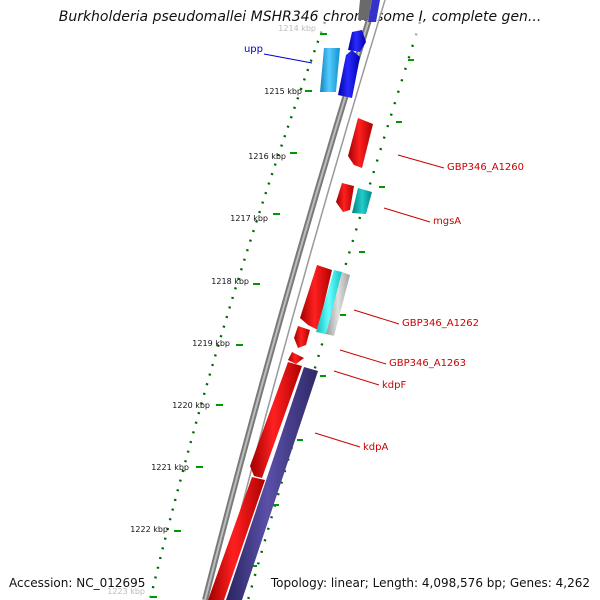  I want to click on gene-label-GBP346_A1262: GBP346_A1262, so click(416, 319).